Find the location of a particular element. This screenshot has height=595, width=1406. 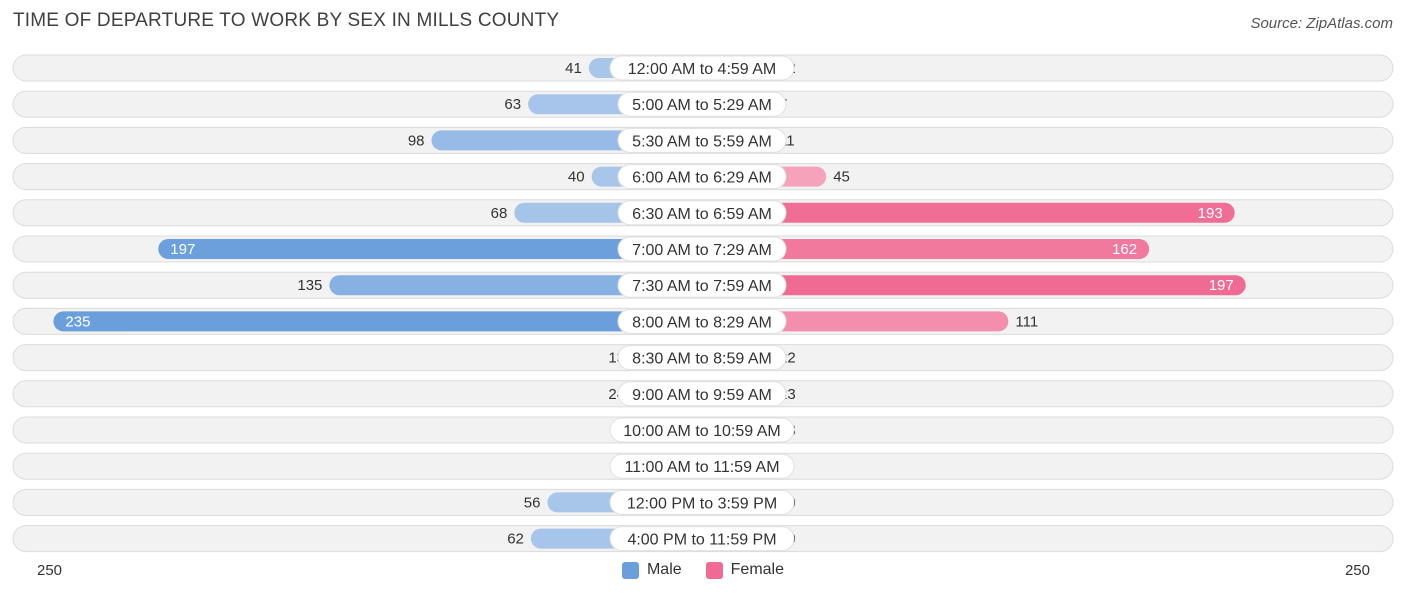

value-label-female: 197 is located at coordinates (1221, 285).